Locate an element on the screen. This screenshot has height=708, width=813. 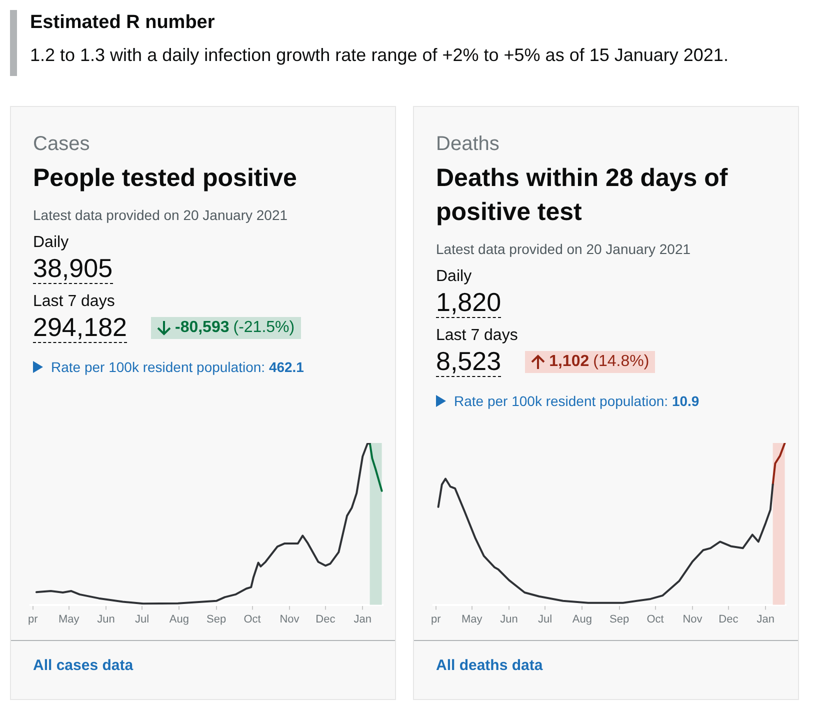
text: 10.9 is located at coordinates (686, 401).